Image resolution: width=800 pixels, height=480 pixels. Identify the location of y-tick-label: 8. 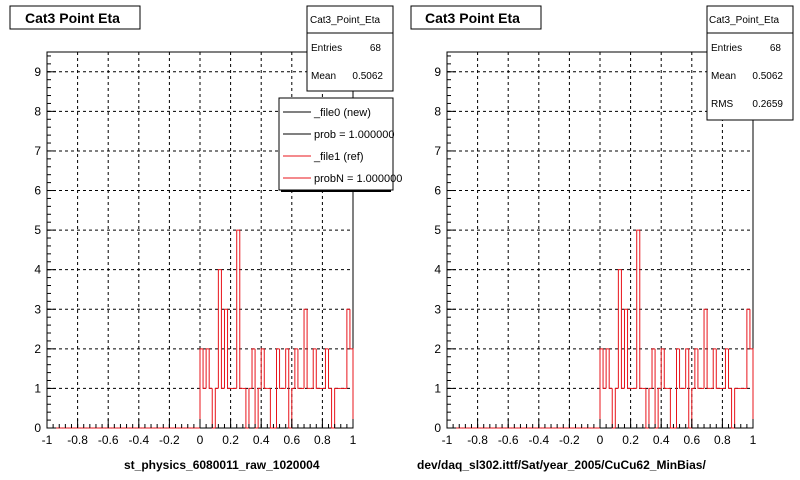
(37, 111).